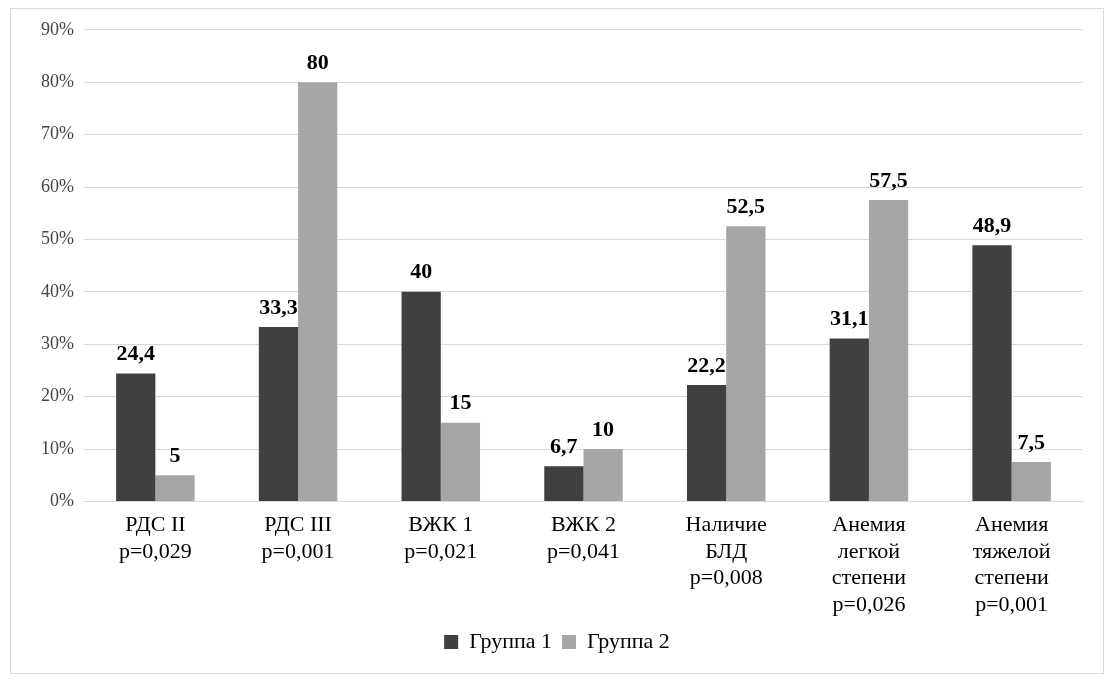 The image size is (1115, 682). Describe the element at coordinates (583, 537) in the screenshot. I see `x-tick-label: ВЖК 2 p=0,041` at that location.